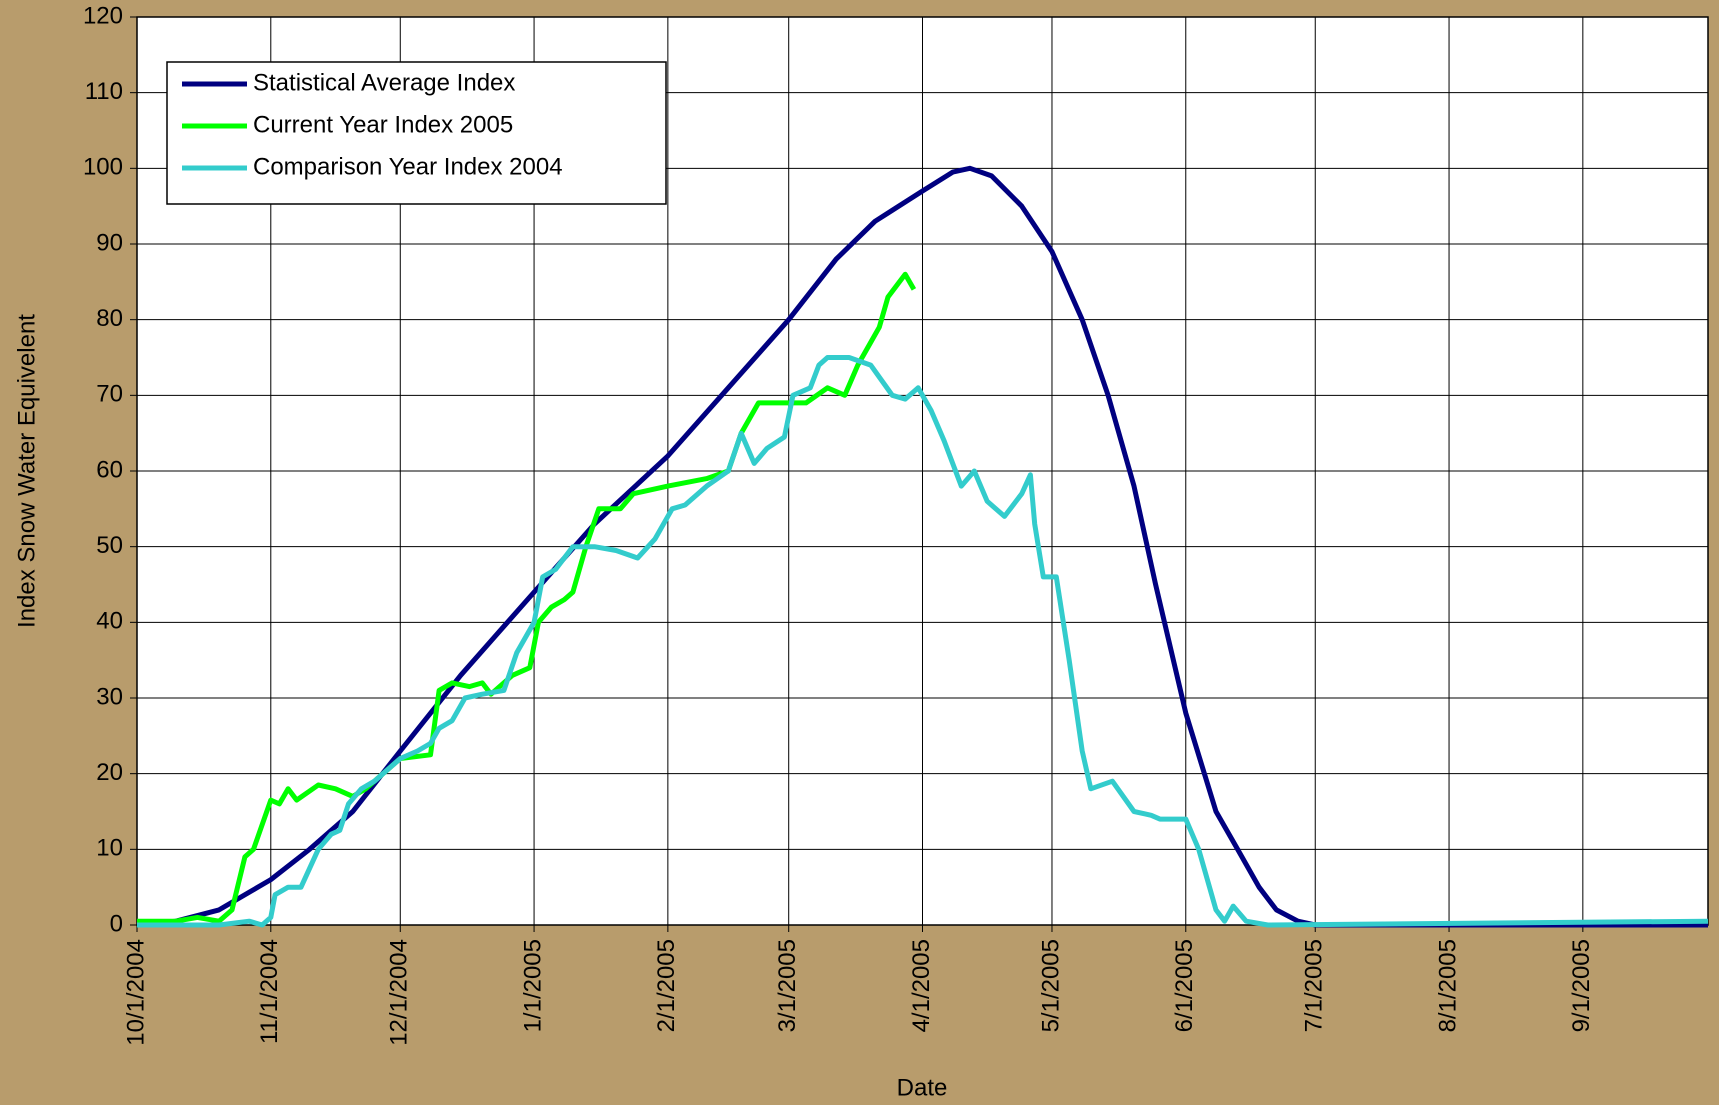 This screenshot has width=1719, height=1105. Describe the element at coordinates (1447, 985) in the screenshot. I see `x-tick-label: 8/1/2005` at that location.